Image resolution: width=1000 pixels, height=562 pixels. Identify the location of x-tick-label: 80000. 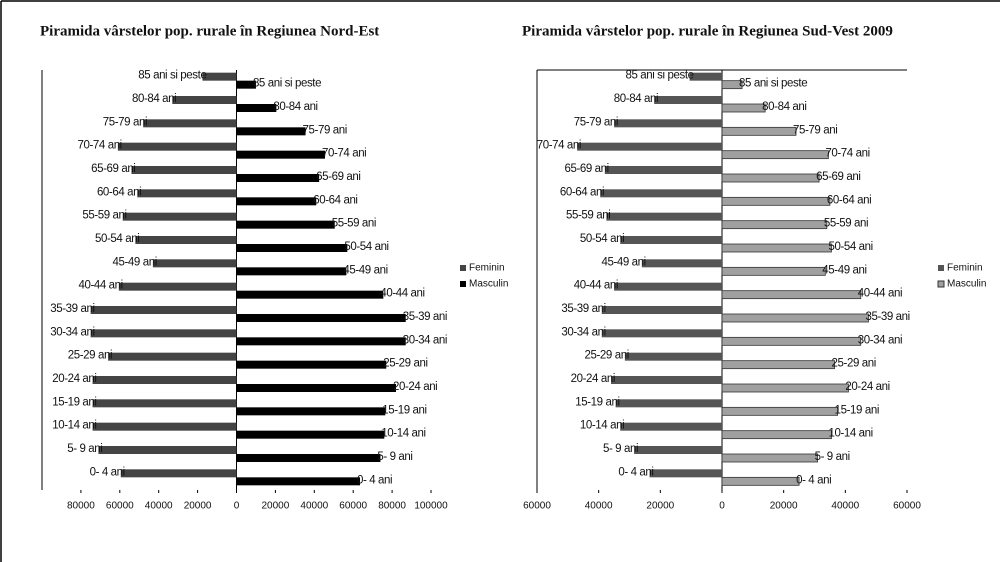
(392, 506).